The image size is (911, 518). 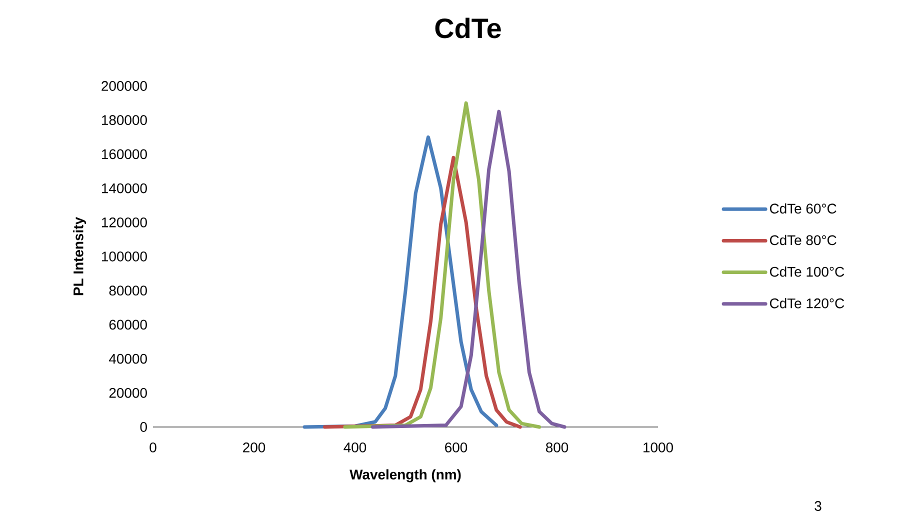 I want to click on text: 3, so click(x=818, y=506).